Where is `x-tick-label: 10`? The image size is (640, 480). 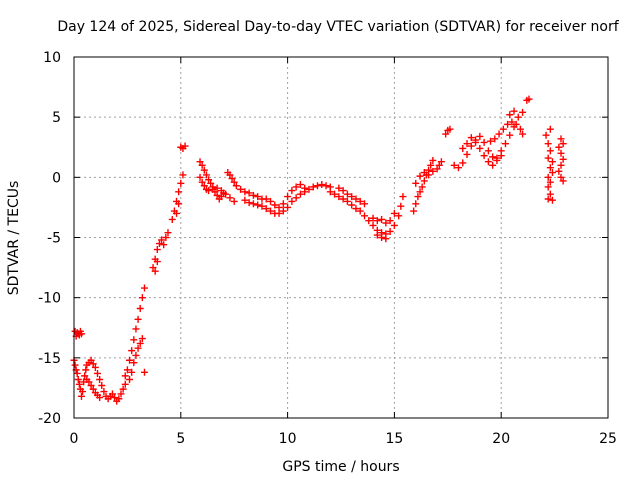 x-tick-label: 10 is located at coordinates (288, 439).